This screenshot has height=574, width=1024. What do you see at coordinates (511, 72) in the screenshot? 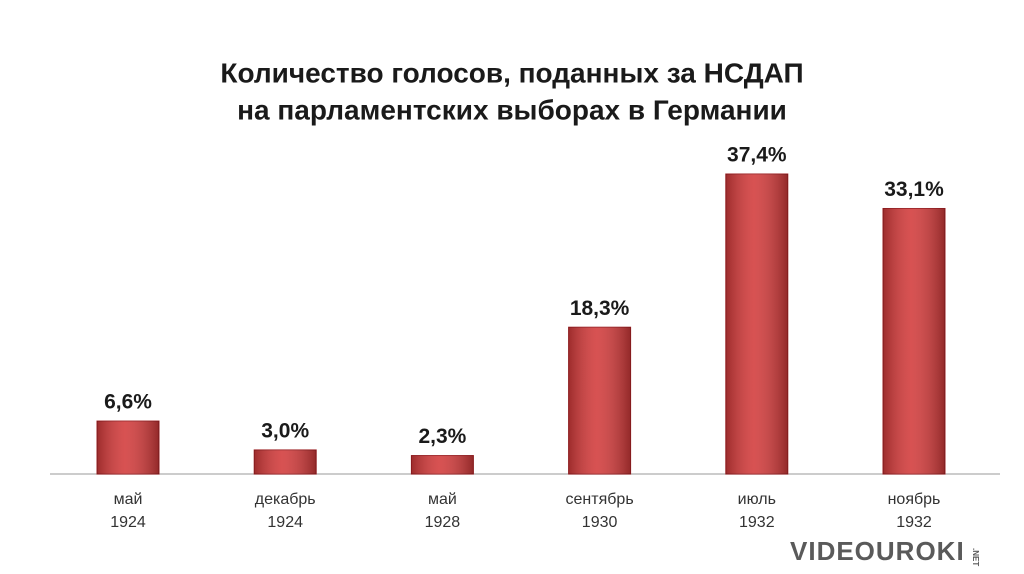
I see `chart-title: Количество голосов, поданных за НСДАП` at bounding box center [511, 72].